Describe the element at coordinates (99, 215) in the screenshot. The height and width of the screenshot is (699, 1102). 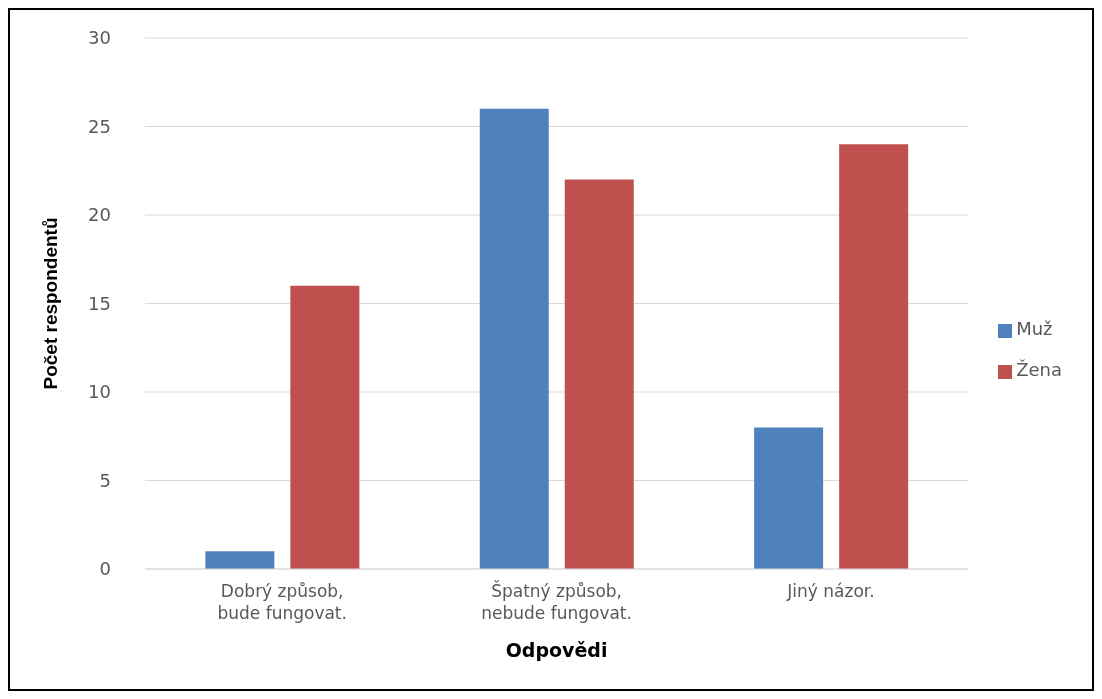
I see `y-tick-label: 20` at that location.